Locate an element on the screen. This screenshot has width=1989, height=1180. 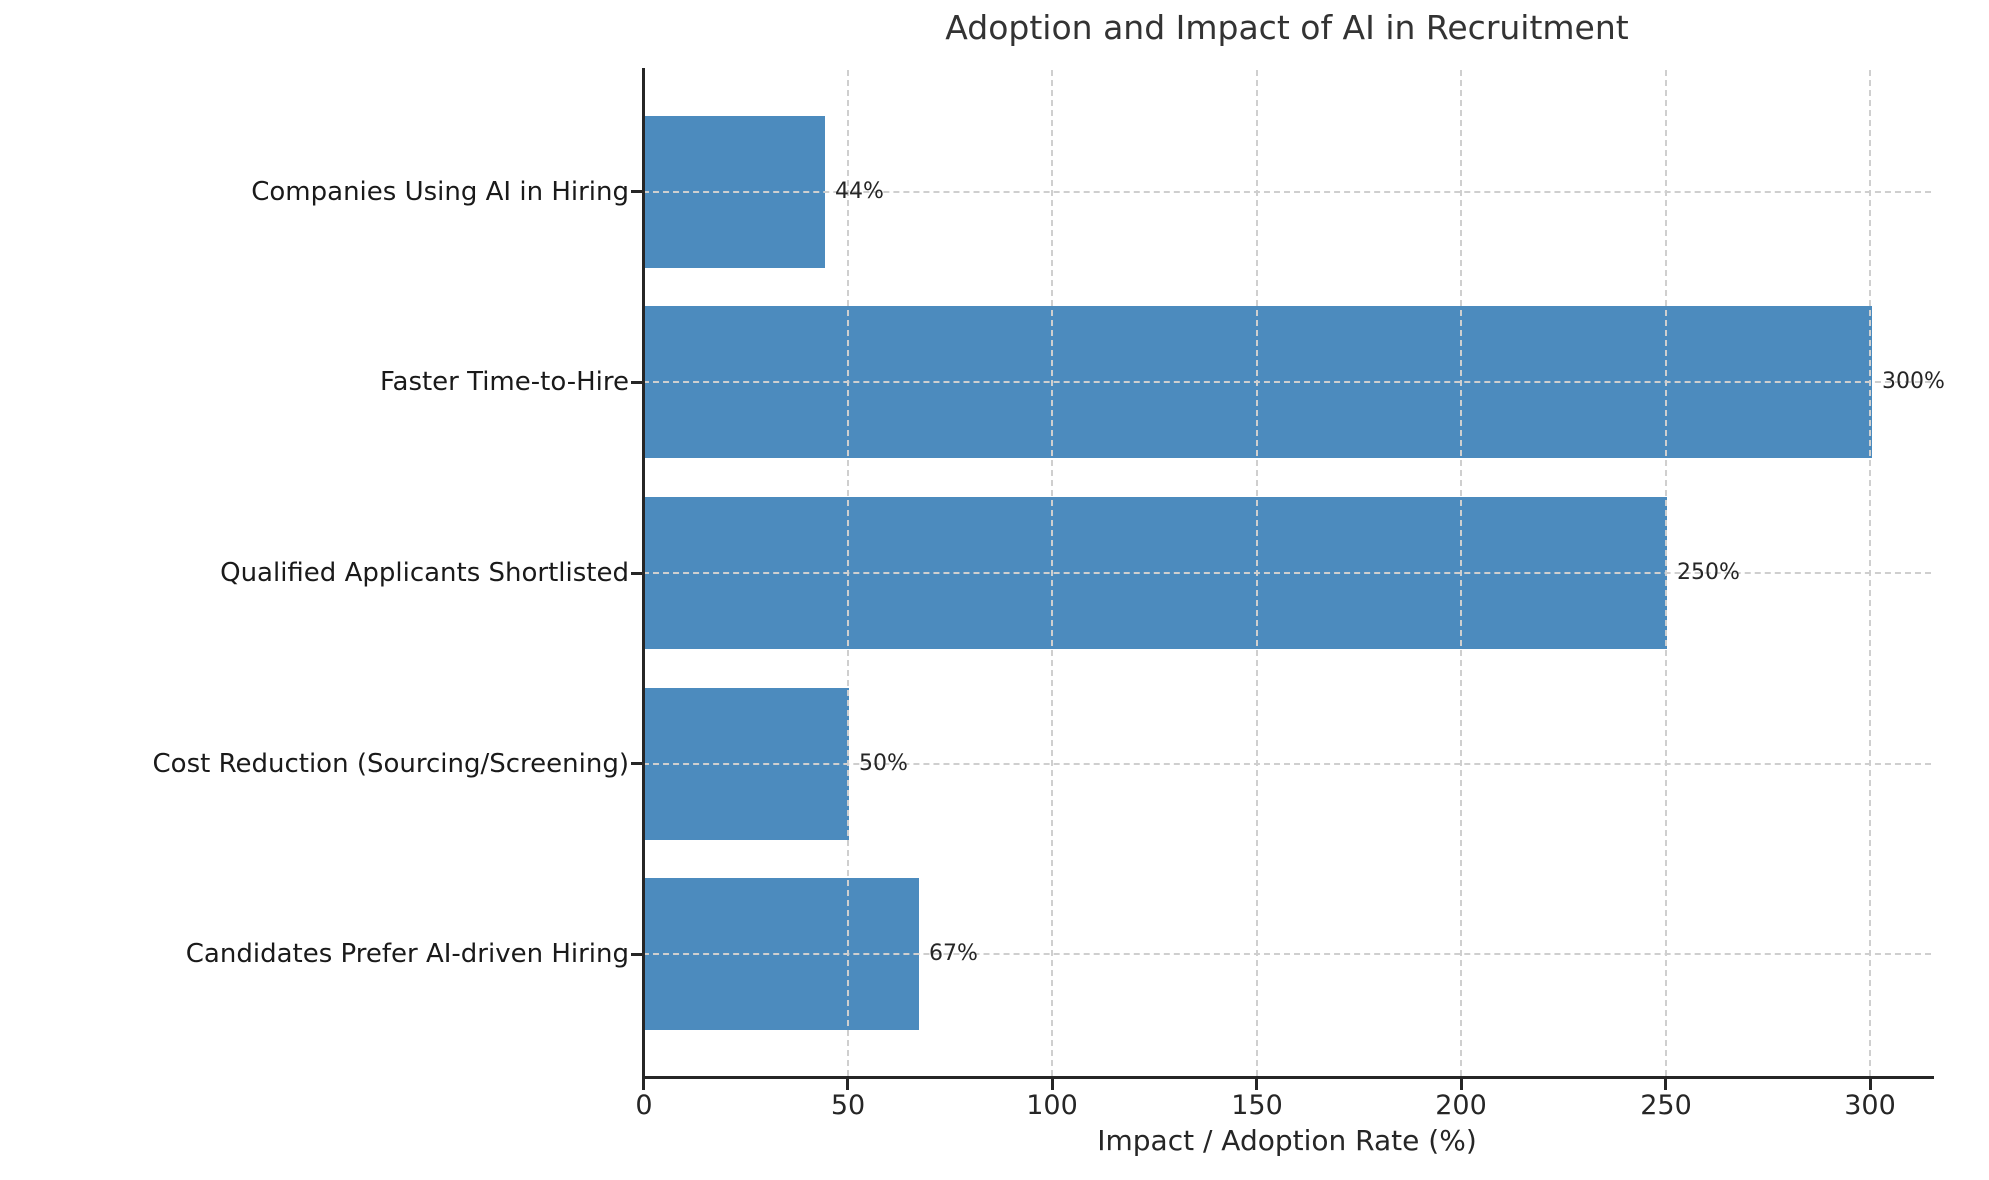
x-tick-label: 0 is located at coordinates (644, 1105).